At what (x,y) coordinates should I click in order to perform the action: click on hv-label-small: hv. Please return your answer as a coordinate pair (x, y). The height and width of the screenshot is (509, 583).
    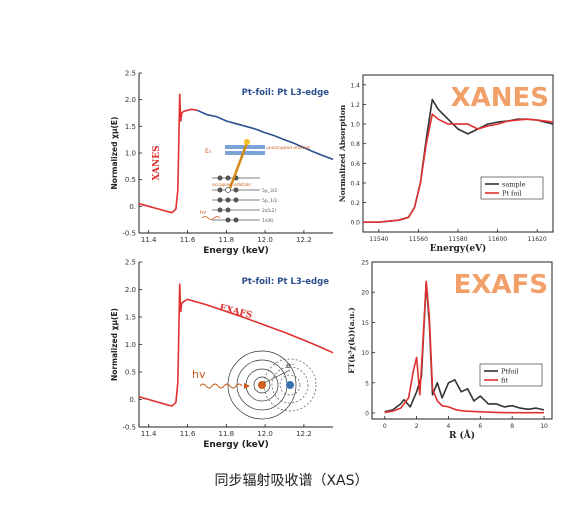
    Looking at the image, I should click on (203, 213).